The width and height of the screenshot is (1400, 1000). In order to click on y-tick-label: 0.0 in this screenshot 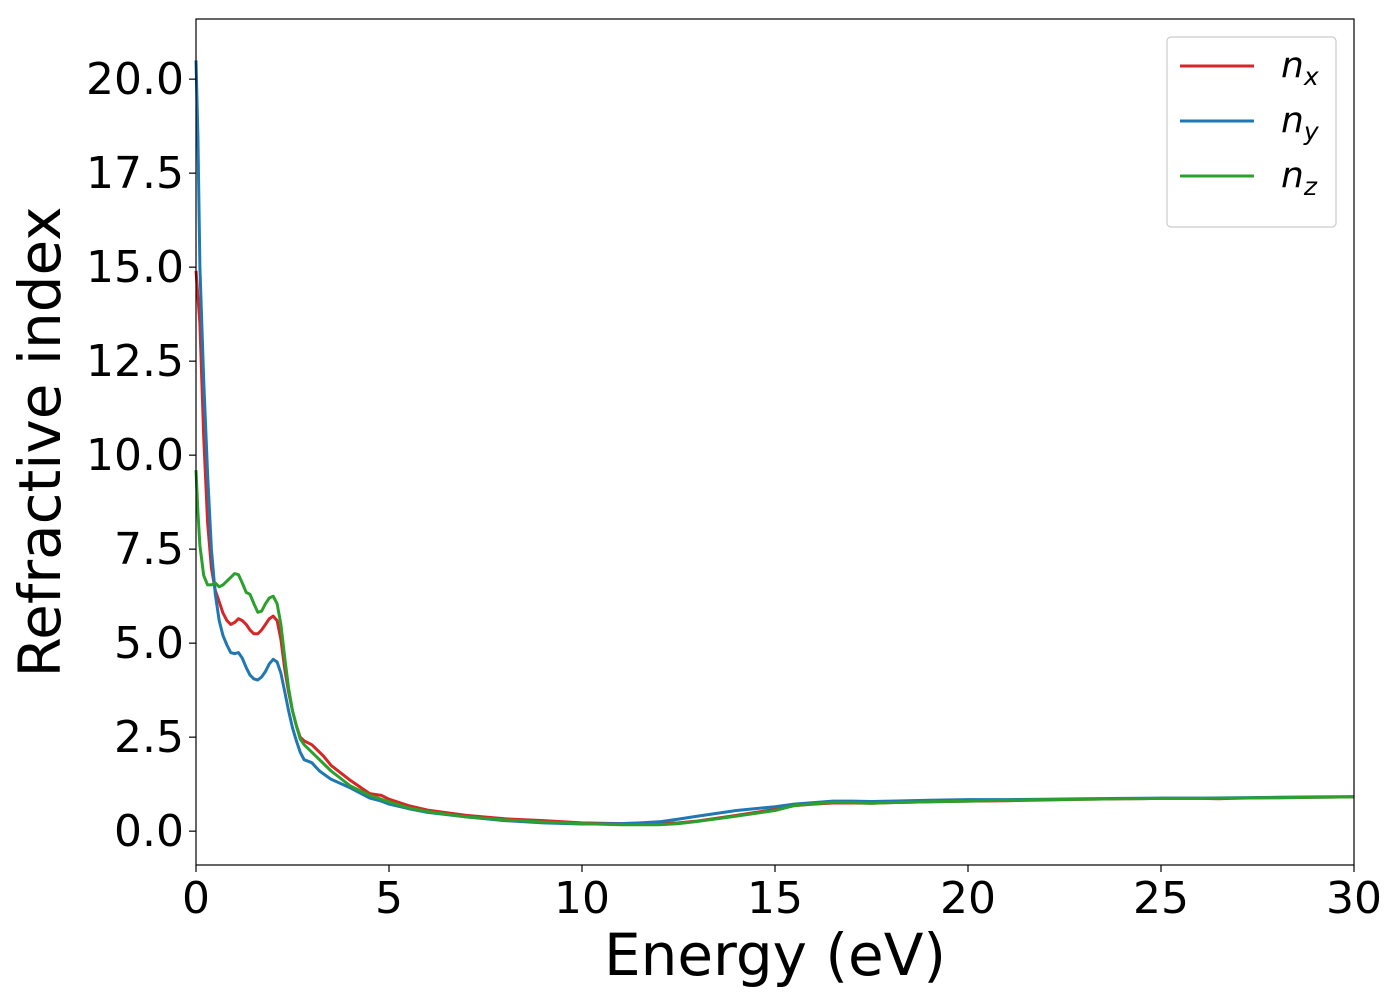, I will do `click(149, 831)`.